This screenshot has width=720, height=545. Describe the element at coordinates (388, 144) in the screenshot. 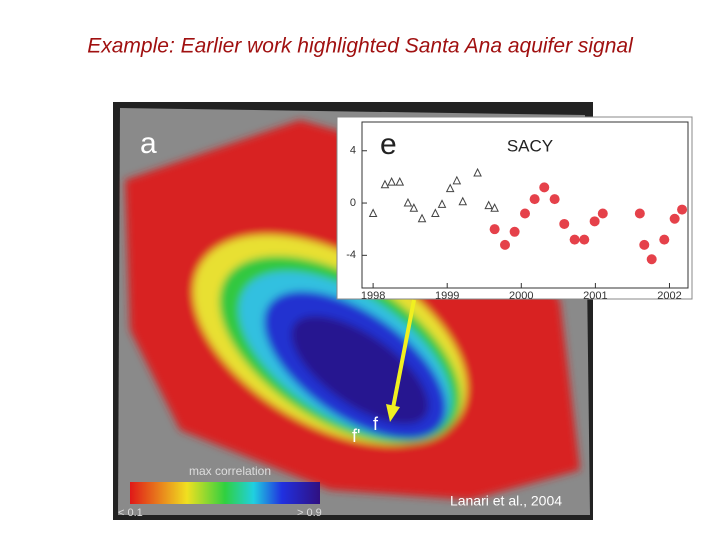

I see `inset-panel-label: e` at that location.